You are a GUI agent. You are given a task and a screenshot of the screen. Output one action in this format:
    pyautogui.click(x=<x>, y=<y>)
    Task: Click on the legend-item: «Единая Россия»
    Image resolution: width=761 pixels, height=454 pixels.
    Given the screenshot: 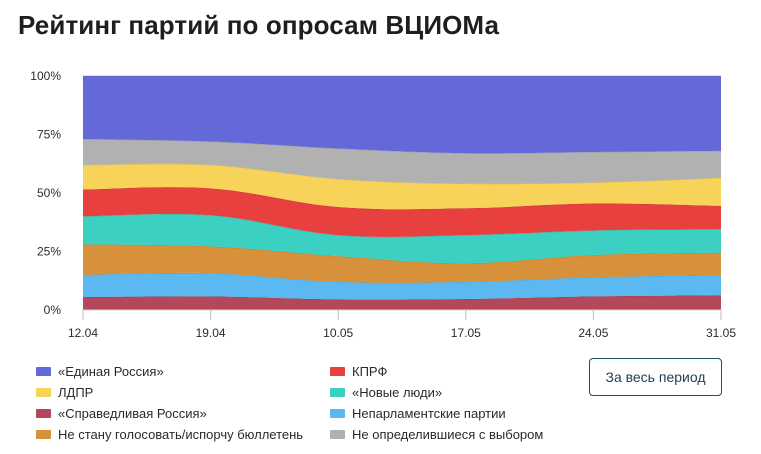 What is the action you would take?
    pyautogui.click(x=100, y=371)
    